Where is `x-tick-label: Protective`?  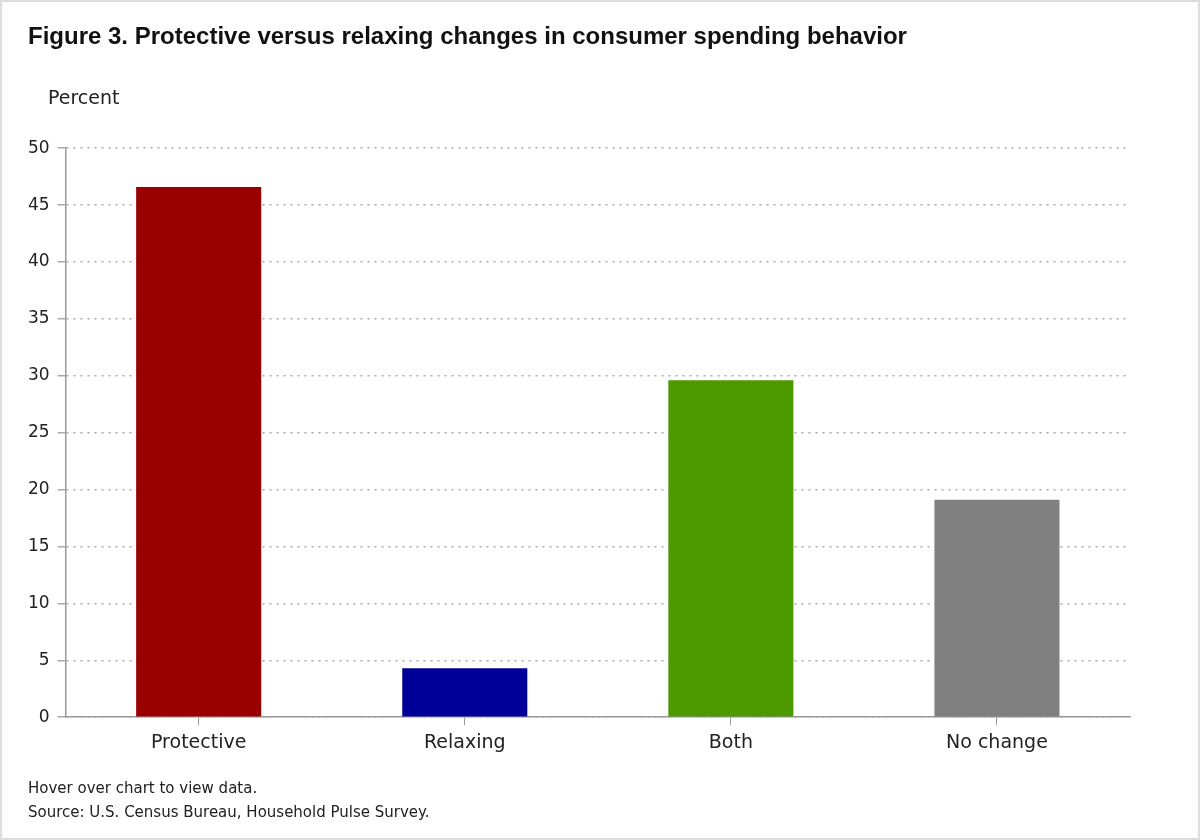
x-tick-label: Protective is located at coordinates (198, 740).